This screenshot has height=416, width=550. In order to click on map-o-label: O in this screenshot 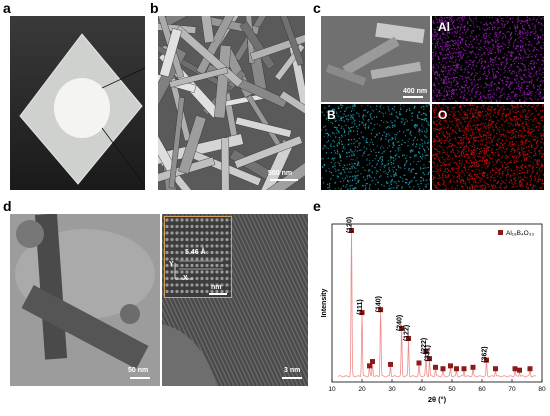, I will do `click(443, 115)`.